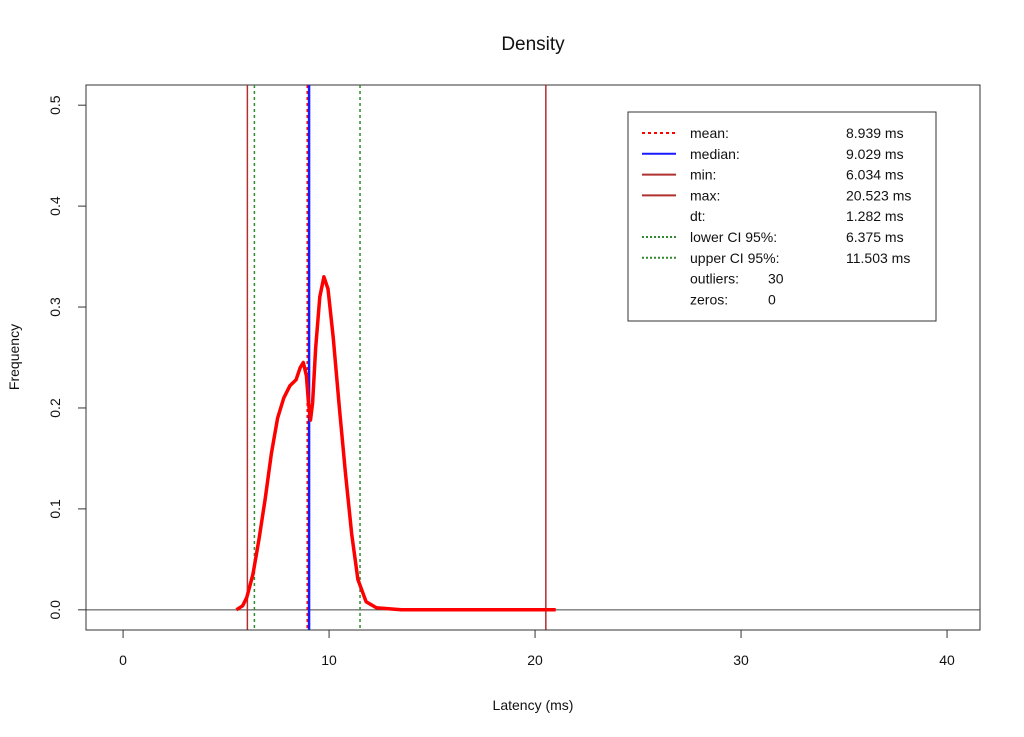 Image resolution: width=1024 pixels, height=737 pixels. What do you see at coordinates (776, 279) in the screenshot?
I see `legend-value: 30` at bounding box center [776, 279].